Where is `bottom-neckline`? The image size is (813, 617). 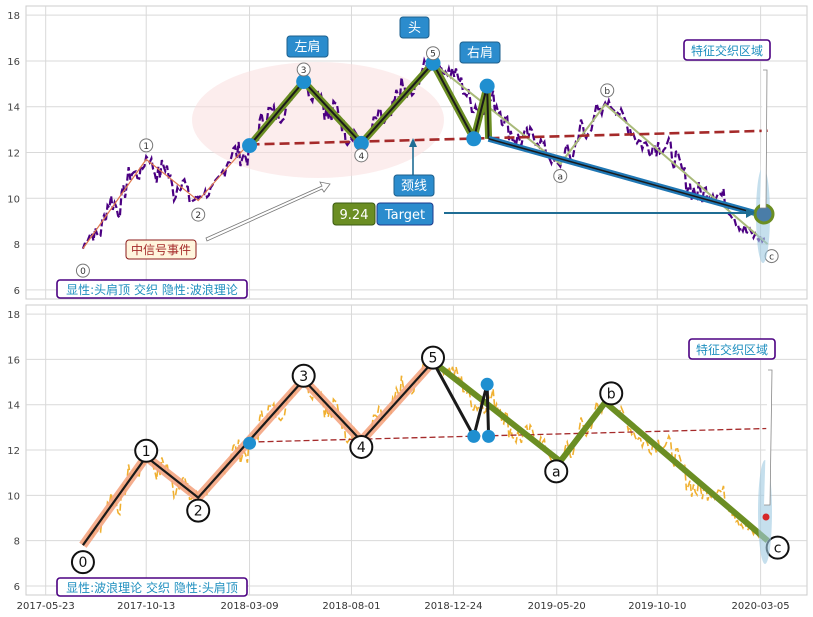 bottom-neckline is located at coordinates (508, 435).